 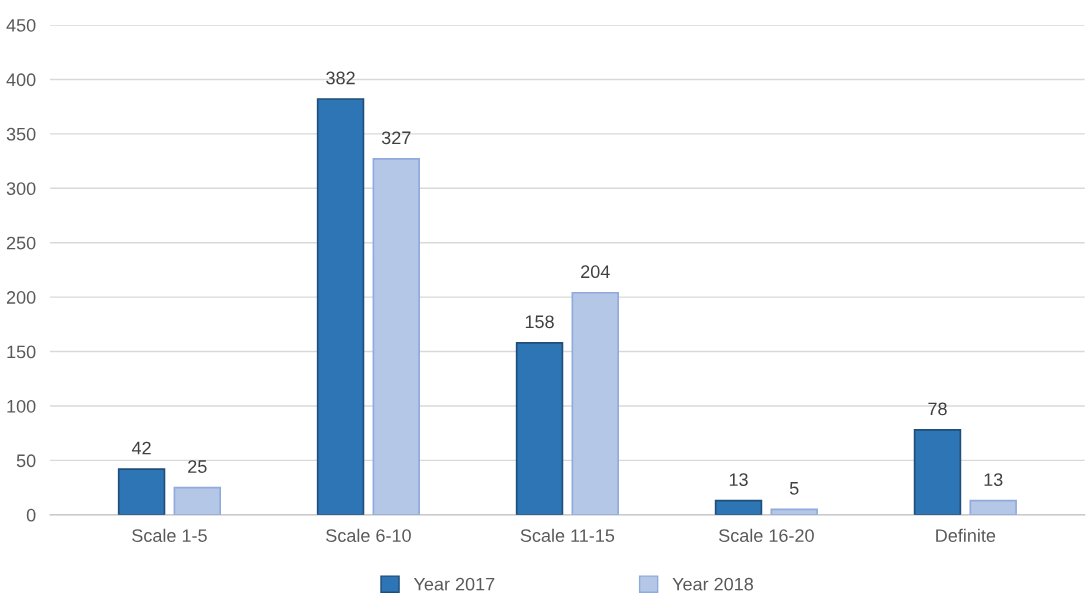 I want to click on y-tick-label: 150, so click(x=21, y=352).